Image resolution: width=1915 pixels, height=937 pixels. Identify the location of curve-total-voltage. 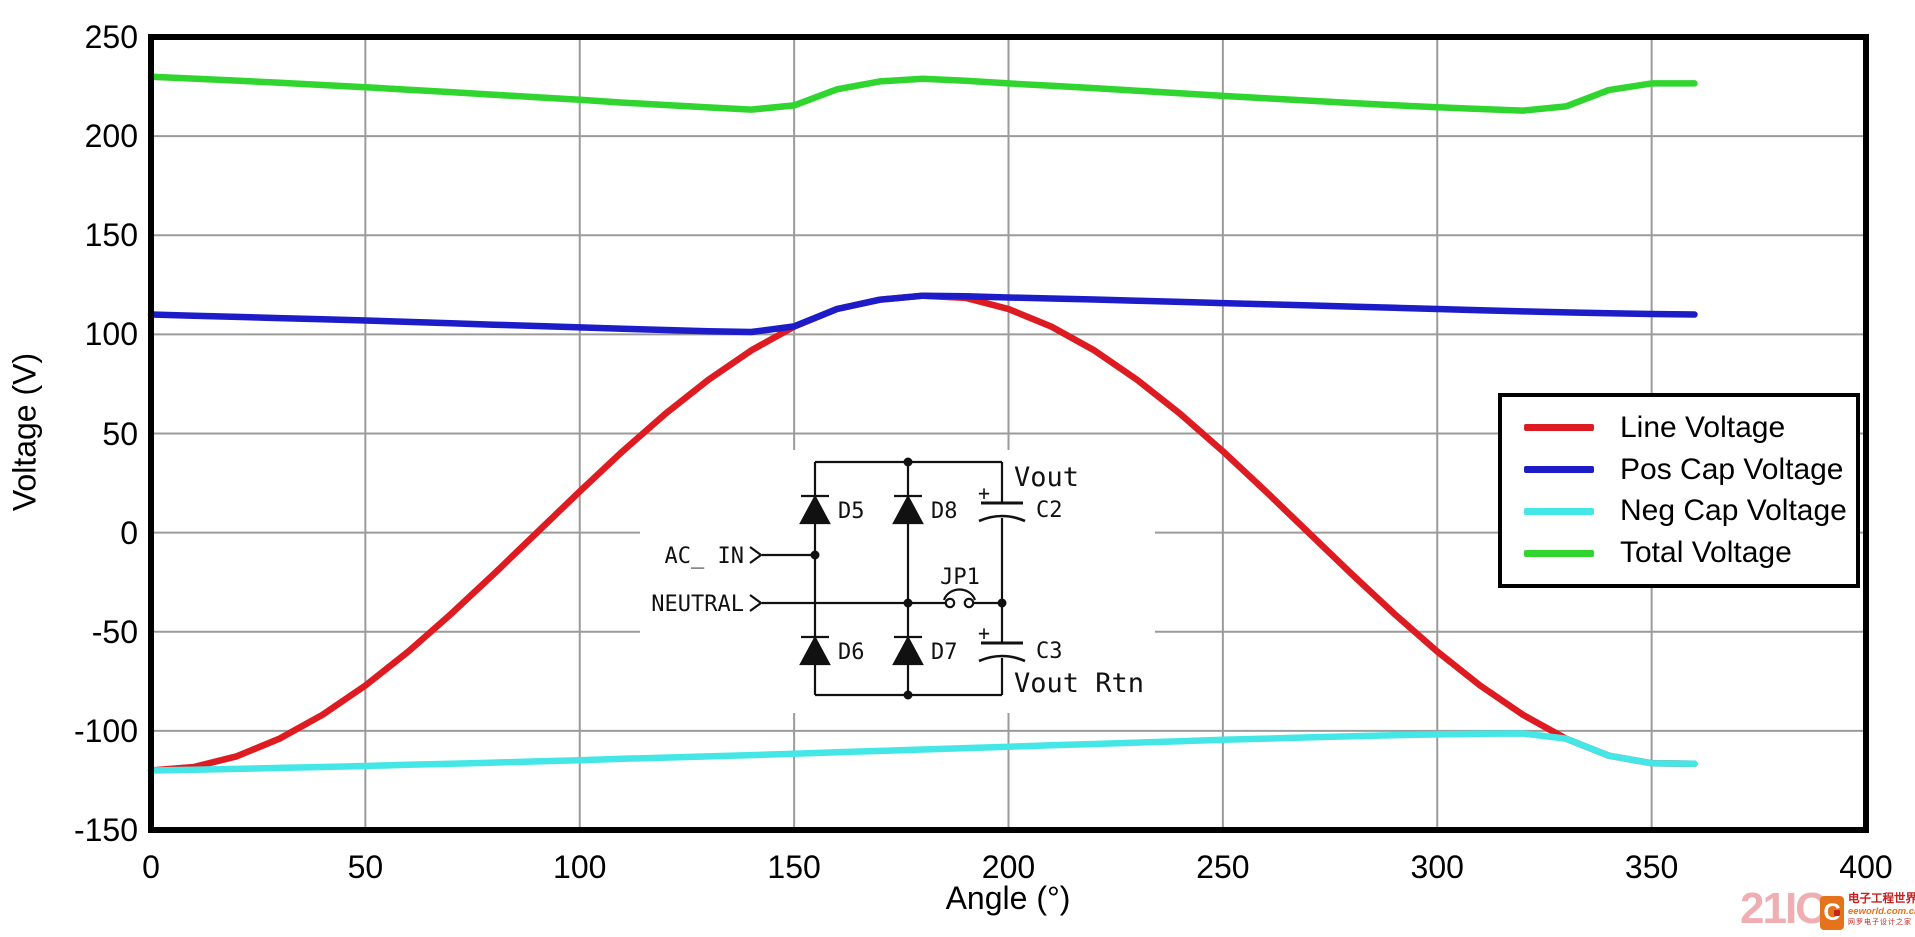
(922, 93).